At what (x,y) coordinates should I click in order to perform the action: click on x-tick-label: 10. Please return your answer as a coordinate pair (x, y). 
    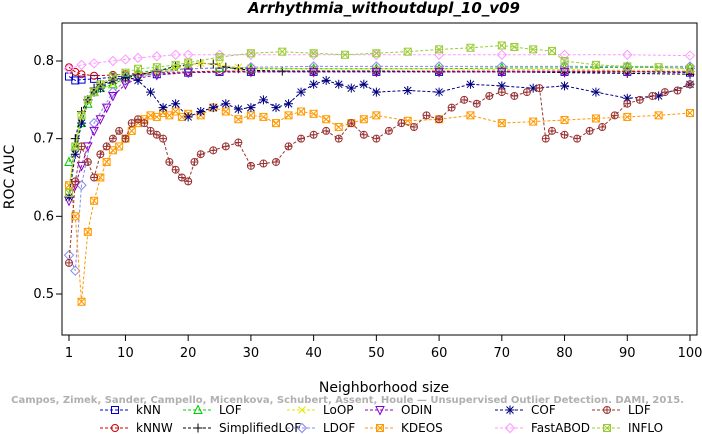
    Looking at the image, I should click on (125, 353).